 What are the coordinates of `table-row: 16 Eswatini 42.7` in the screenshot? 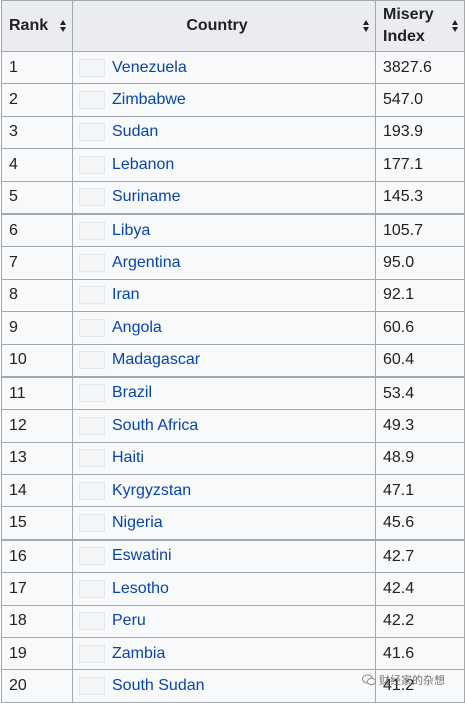 It's located at (233, 556).